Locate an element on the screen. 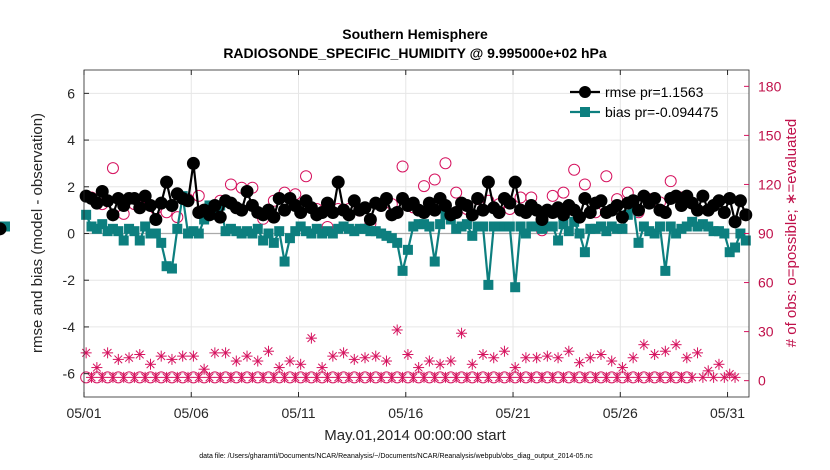  y-tick-label: -6 is located at coordinates (69, 374).